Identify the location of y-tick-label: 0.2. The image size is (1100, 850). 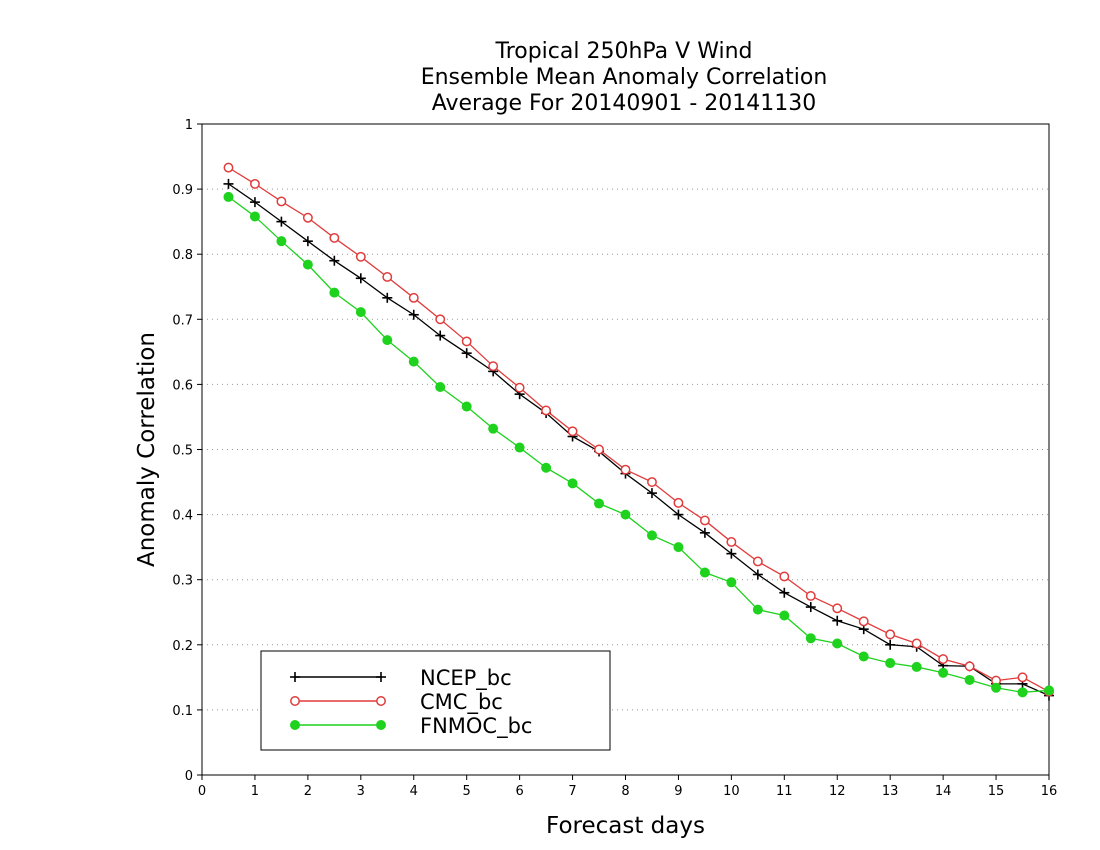
(182, 646).